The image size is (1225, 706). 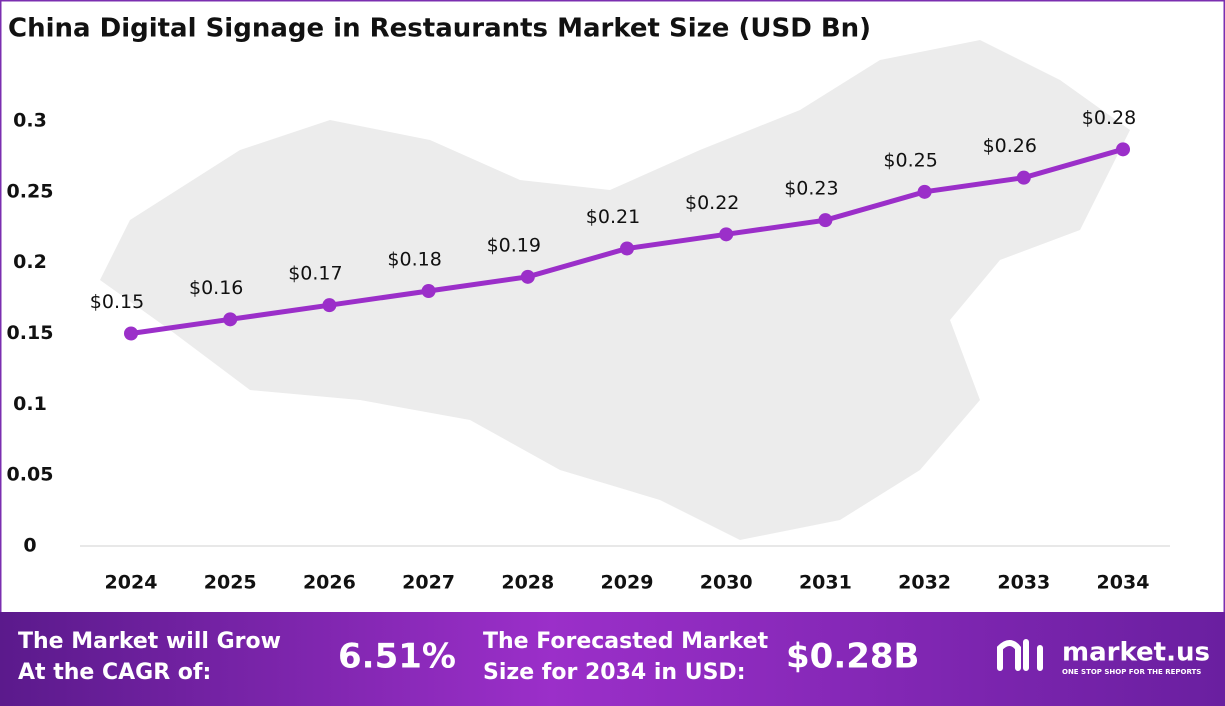 I want to click on data-label: $0.28, so click(x=1109, y=118).